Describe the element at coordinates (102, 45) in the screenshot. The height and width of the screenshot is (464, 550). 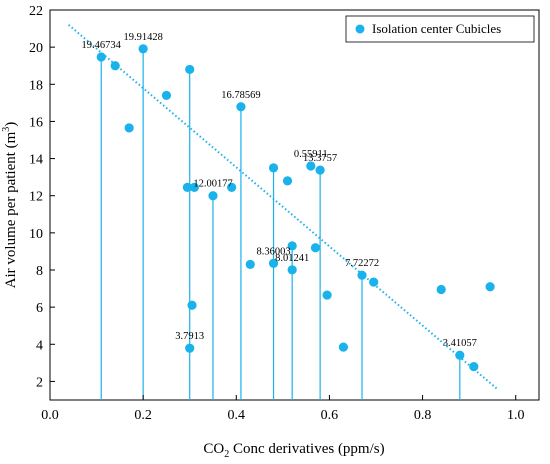
I see `data-label: 19.46734` at that location.